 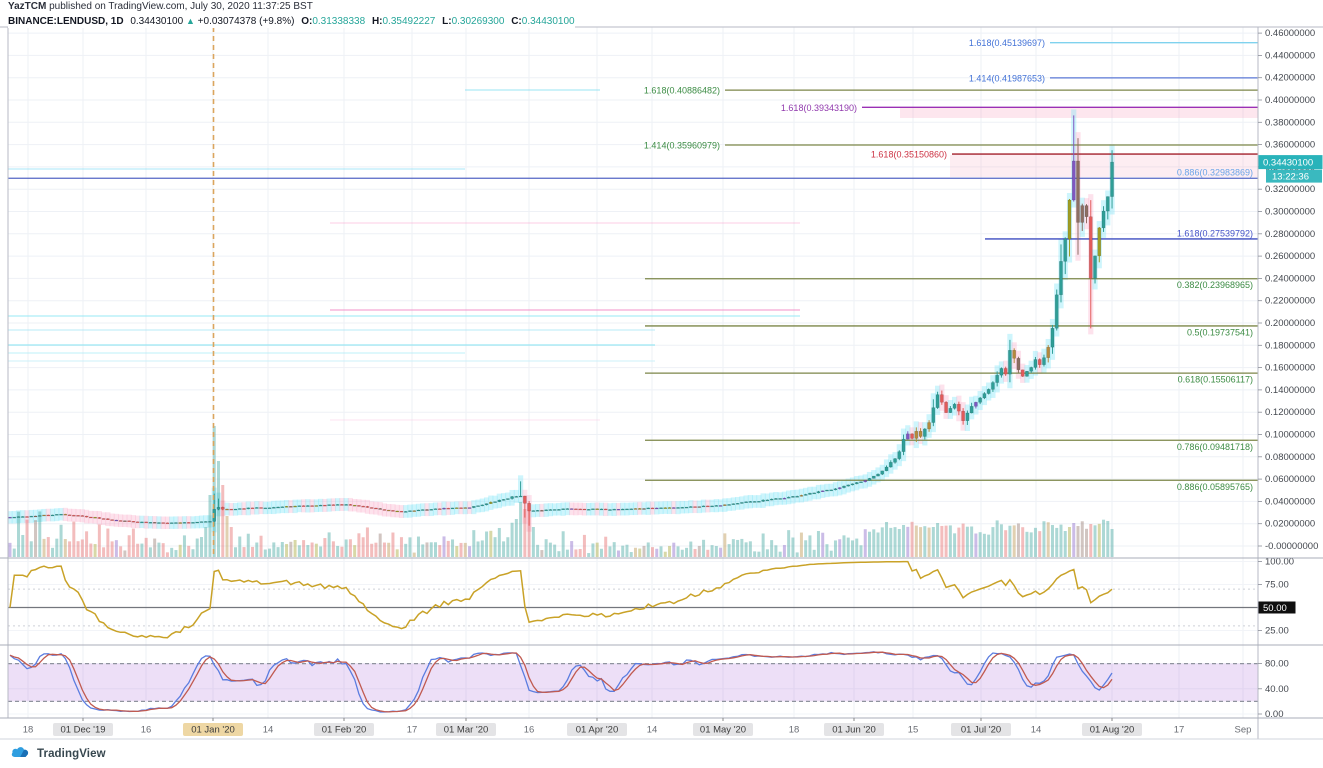 I want to click on time-axis-label: 01 Aug '20, so click(x=1112, y=730).